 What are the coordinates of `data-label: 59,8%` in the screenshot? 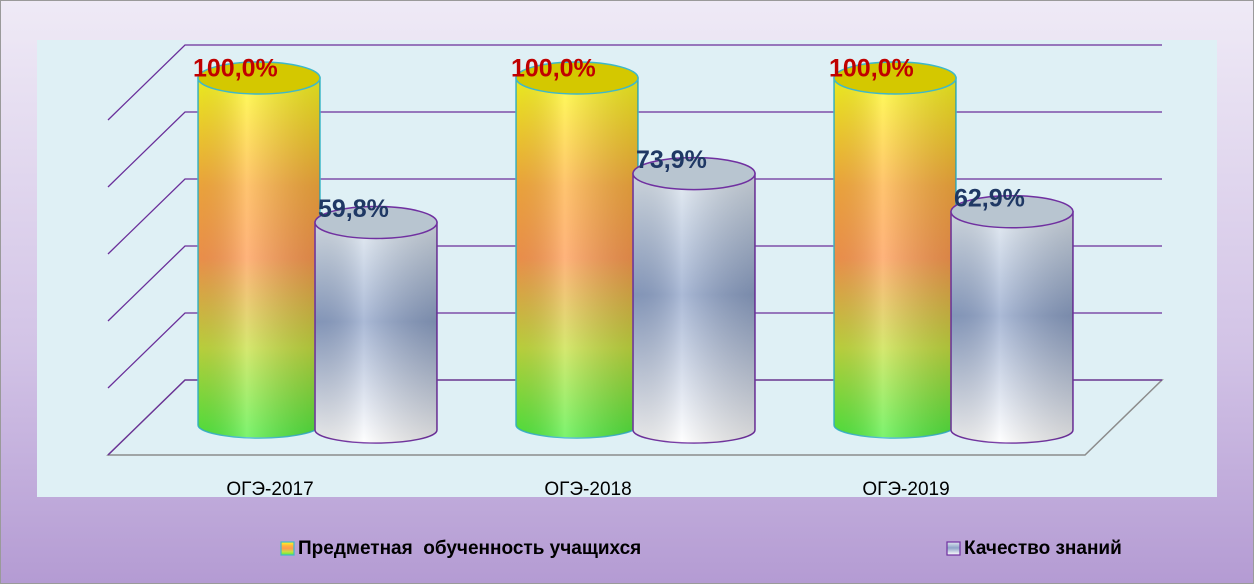 It's located at (353, 209).